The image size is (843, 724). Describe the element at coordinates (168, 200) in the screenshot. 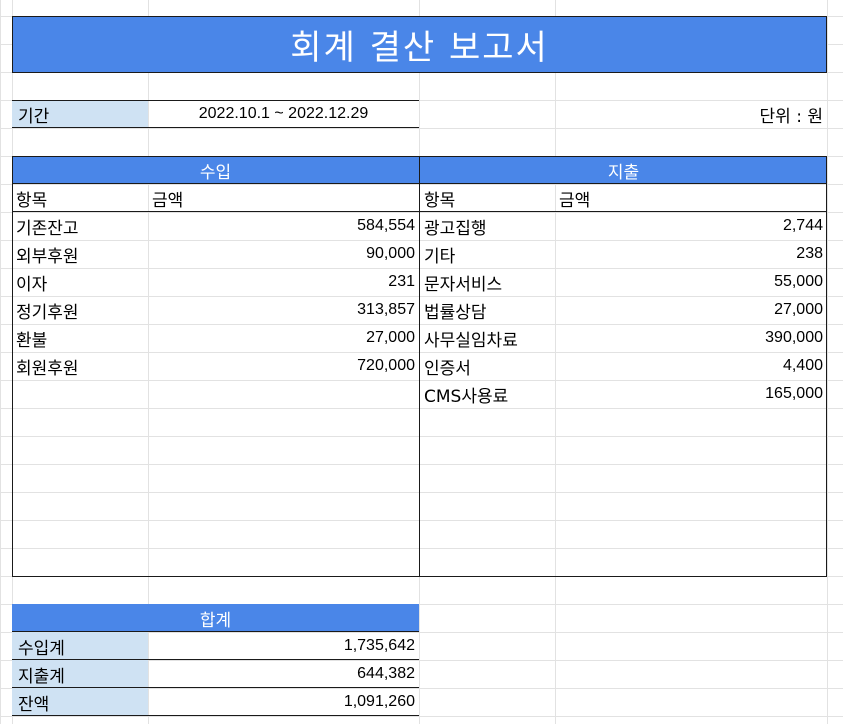

I see `income-col-amount: 금액` at that location.